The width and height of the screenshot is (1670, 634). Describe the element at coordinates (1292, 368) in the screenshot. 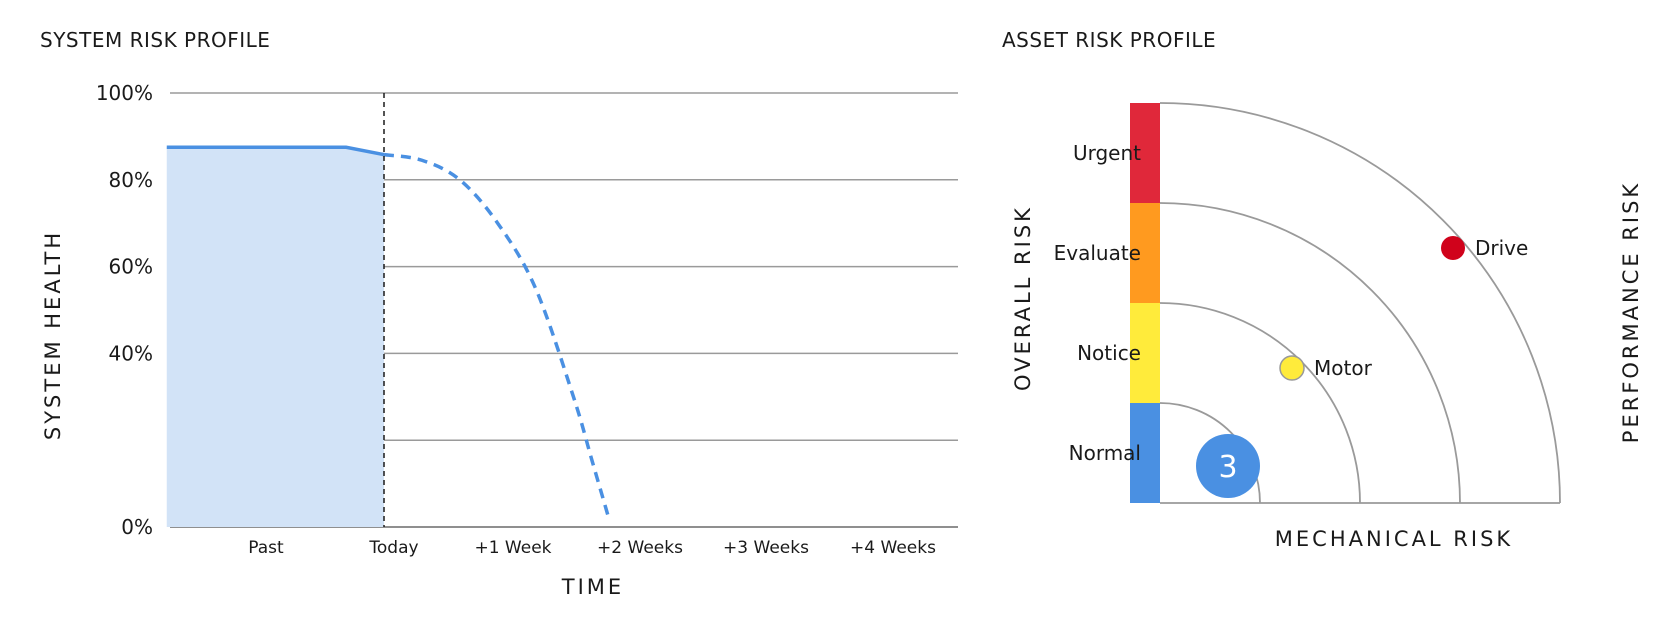

I see `asset-point-motor` at that location.